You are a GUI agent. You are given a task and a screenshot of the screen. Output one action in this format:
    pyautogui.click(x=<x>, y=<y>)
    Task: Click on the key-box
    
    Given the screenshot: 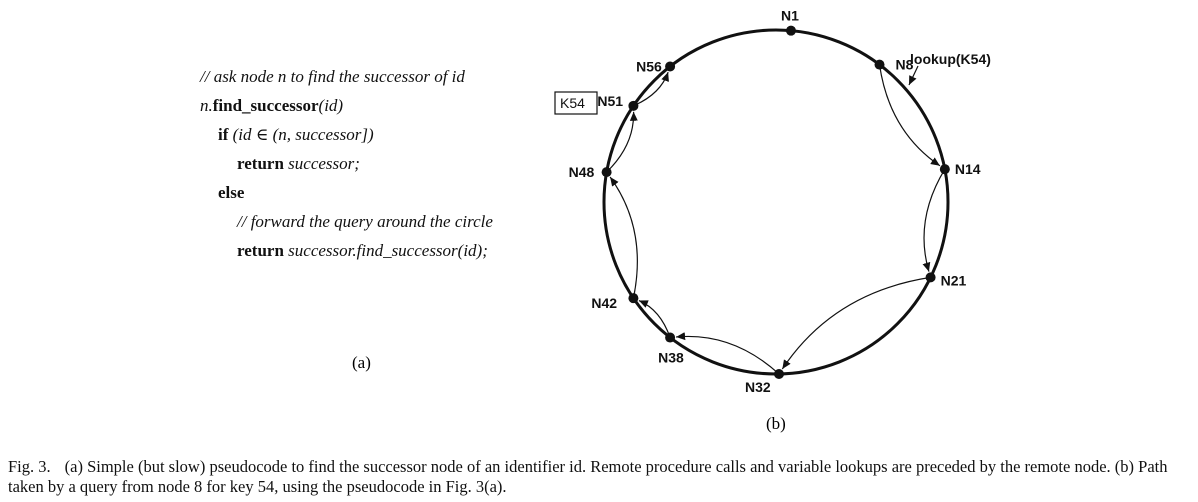 What is the action you would take?
    pyautogui.click(x=576, y=103)
    